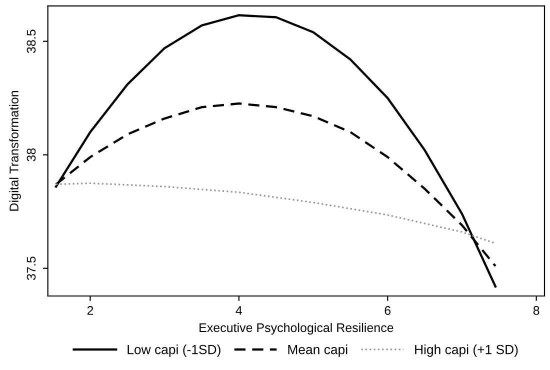  What do you see at coordinates (536, 310) in the screenshot?
I see `x-tick-label: 8` at bounding box center [536, 310].